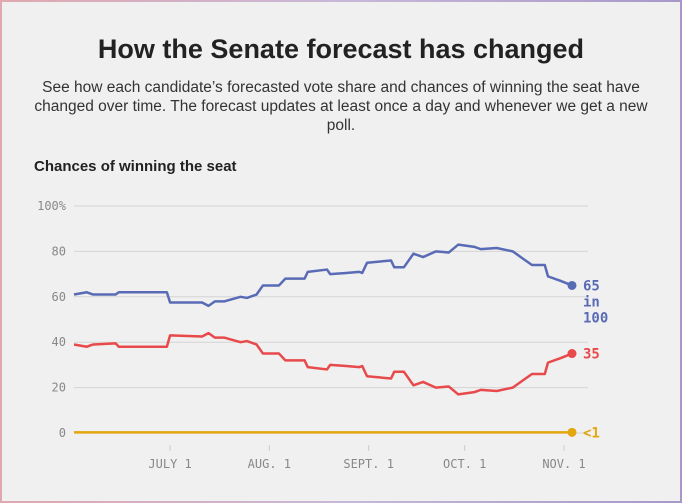 This screenshot has height=503, width=682. What do you see at coordinates (62, 433) in the screenshot?
I see `y-tick-label: 0` at bounding box center [62, 433].